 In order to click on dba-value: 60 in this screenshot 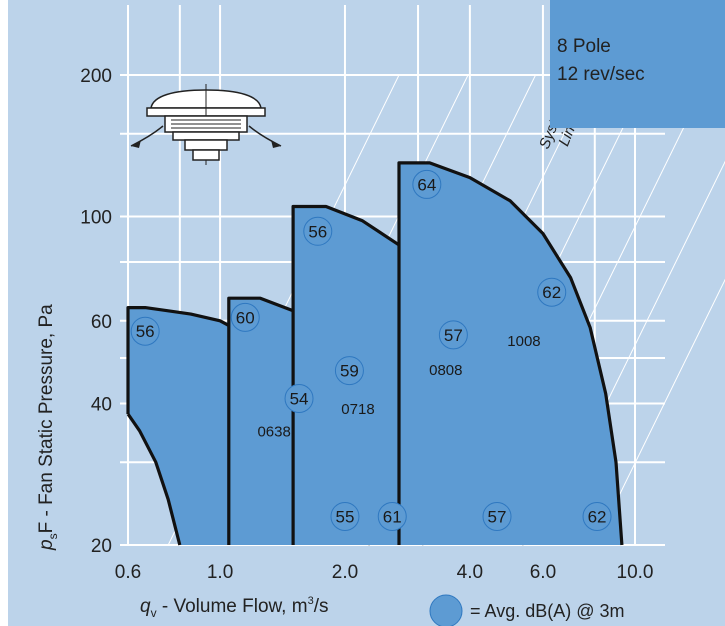, I will do `click(245, 317)`.